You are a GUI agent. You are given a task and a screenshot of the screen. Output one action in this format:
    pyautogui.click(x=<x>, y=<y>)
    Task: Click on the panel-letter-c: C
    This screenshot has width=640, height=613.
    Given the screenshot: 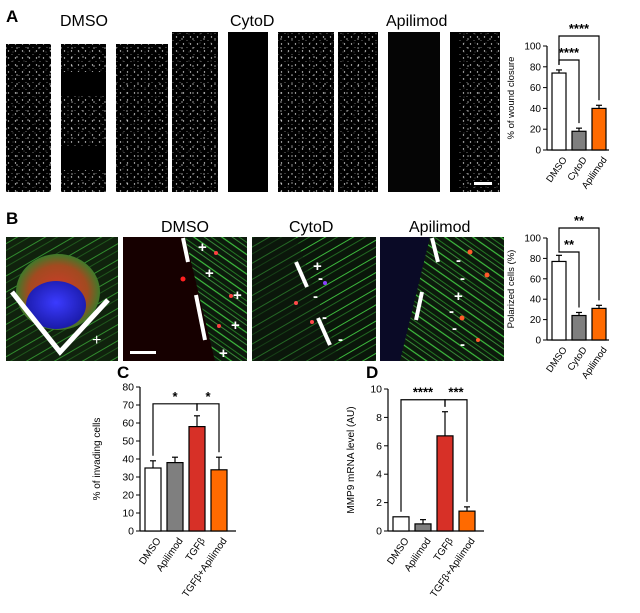 What is the action you would take?
    pyautogui.click(x=123, y=372)
    